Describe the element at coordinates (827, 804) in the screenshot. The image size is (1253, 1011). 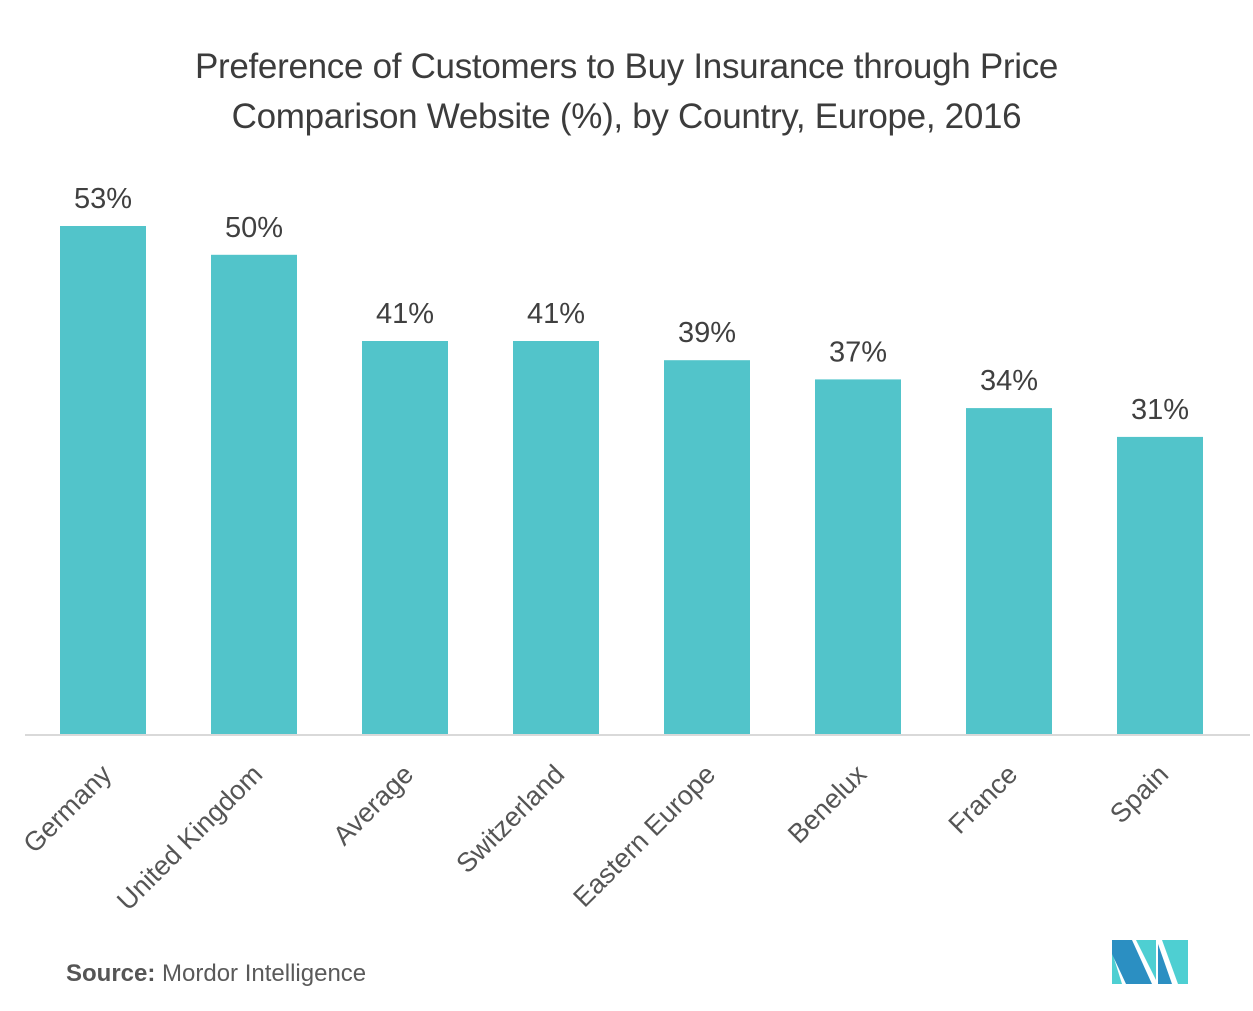
I see `category-label-benelux: Benelux` at that location.